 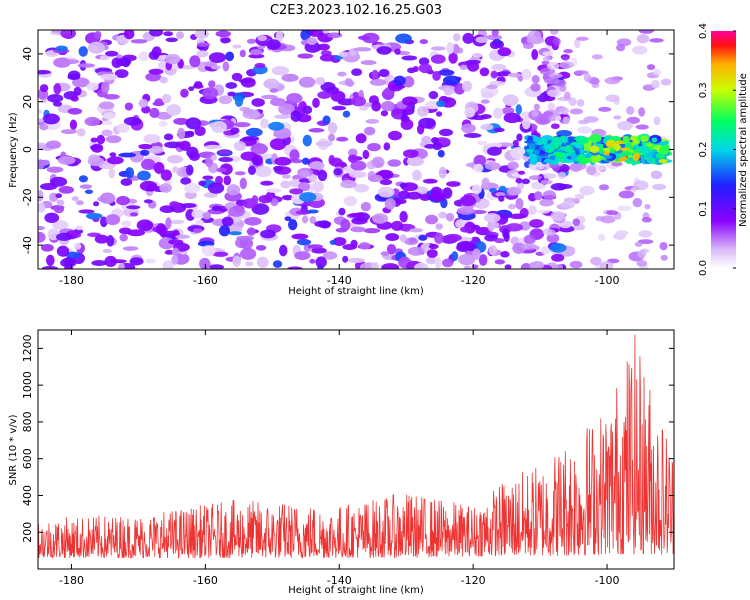 What do you see at coordinates (71, 580) in the screenshot?
I see `x-tick-label: -180` at bounding box center [71, 580].